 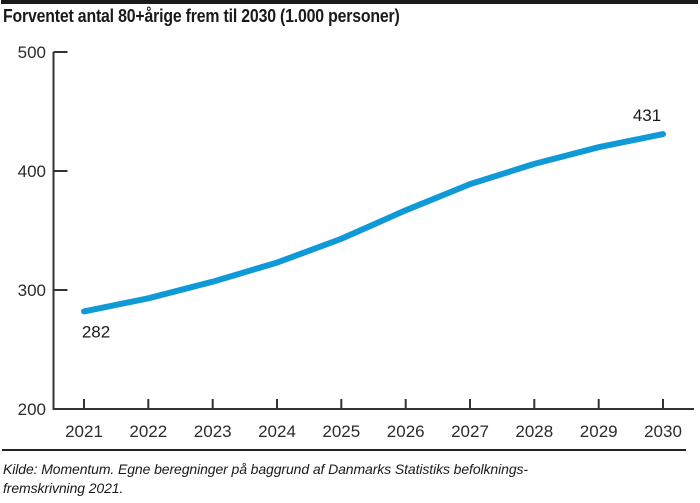 I want to click on y-tick-label: 400, so click(x=32, y=171).